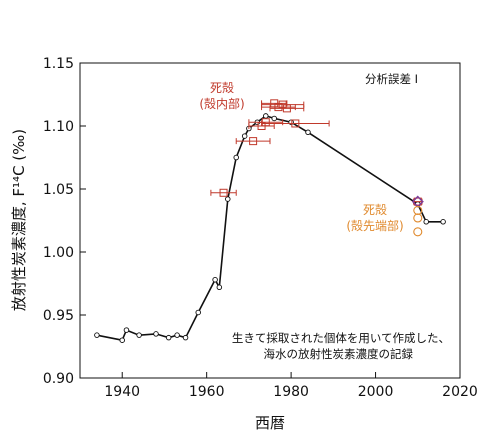 The height and width of the screenshot is (448, 480). I want to click on x-tick-label: 2000, so click(376, 392).